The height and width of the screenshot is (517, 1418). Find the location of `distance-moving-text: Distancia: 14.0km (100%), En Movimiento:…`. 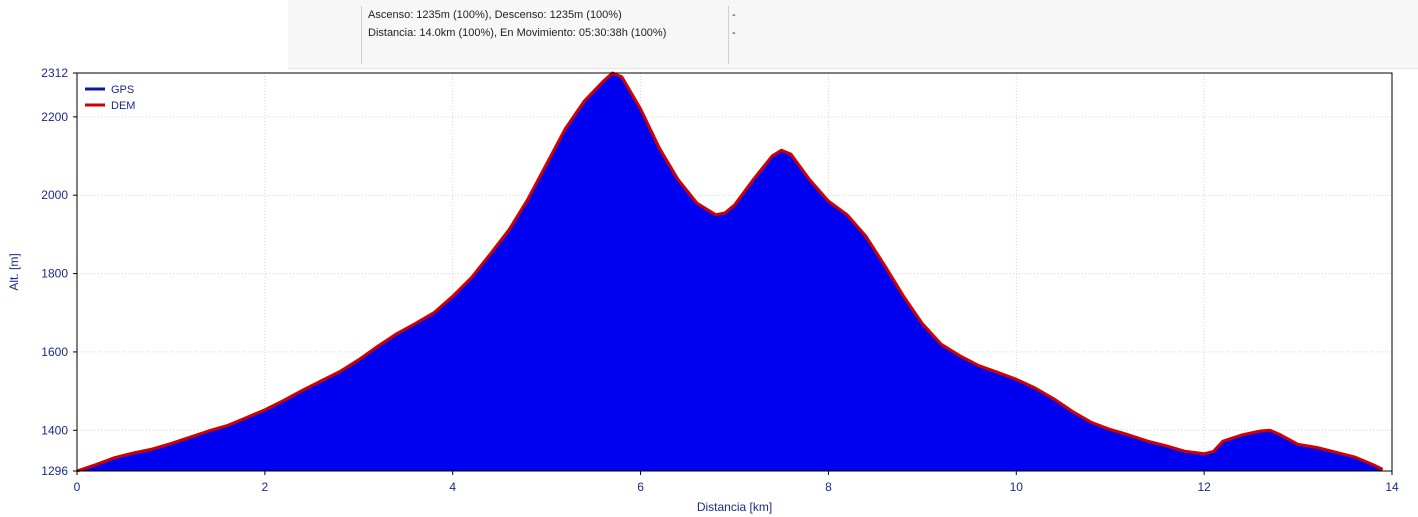

distance-moving-text: Distancia: 14.0km (100%), En Movimiento:… is located at coordinates (517, 33).